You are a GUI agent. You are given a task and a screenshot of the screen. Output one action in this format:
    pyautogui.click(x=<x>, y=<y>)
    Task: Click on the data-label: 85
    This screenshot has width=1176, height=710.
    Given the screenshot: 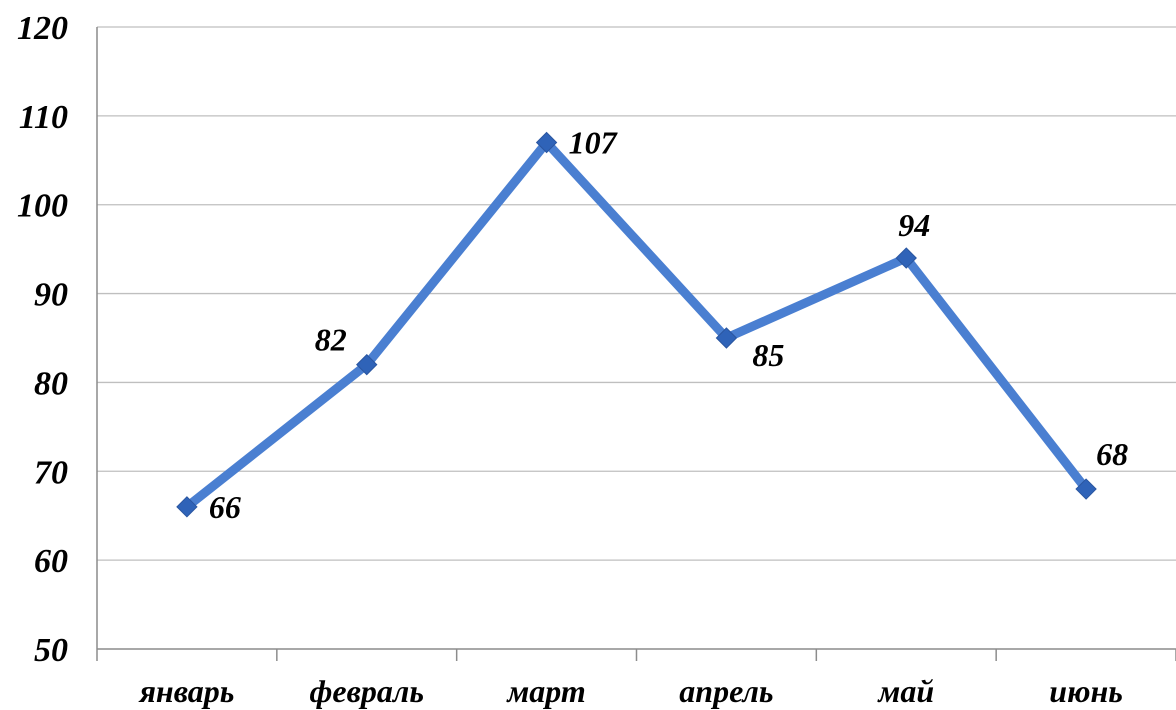 What is the action you would take?
    pyautogui.click(x=768, y=355)
    